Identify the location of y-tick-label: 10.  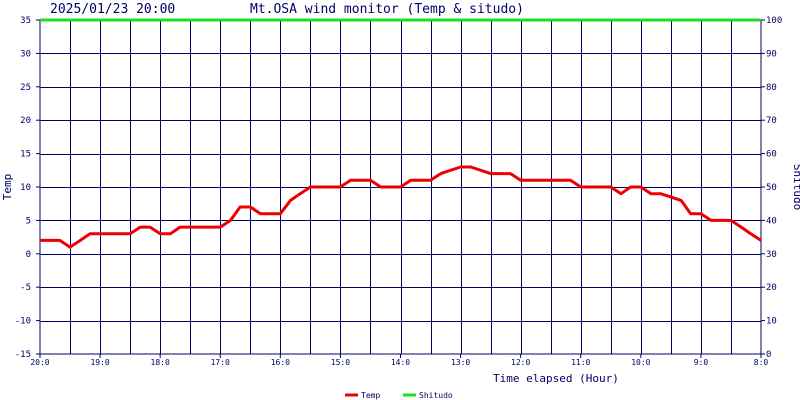
(25, 188).